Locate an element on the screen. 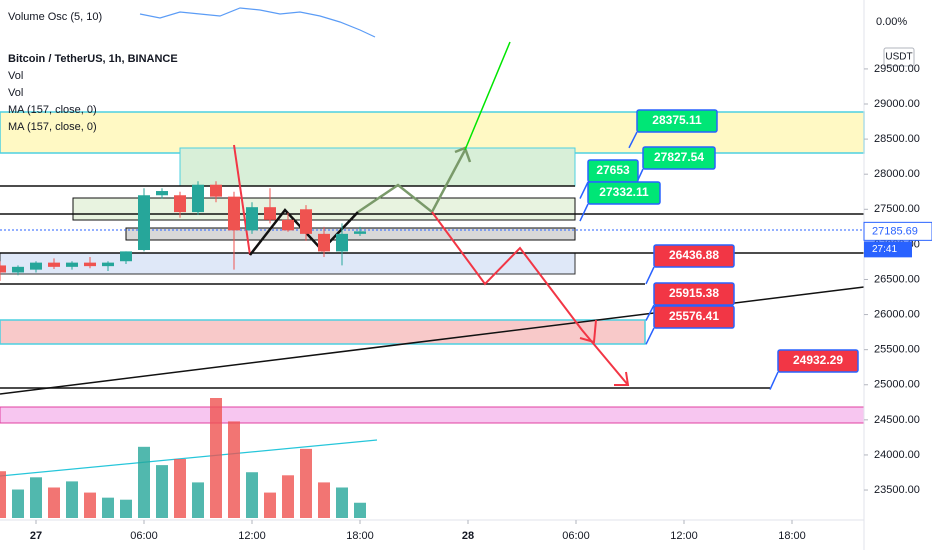 This screenshot has width=932, height=555. countdown-box is located at coordinates (888, 249).